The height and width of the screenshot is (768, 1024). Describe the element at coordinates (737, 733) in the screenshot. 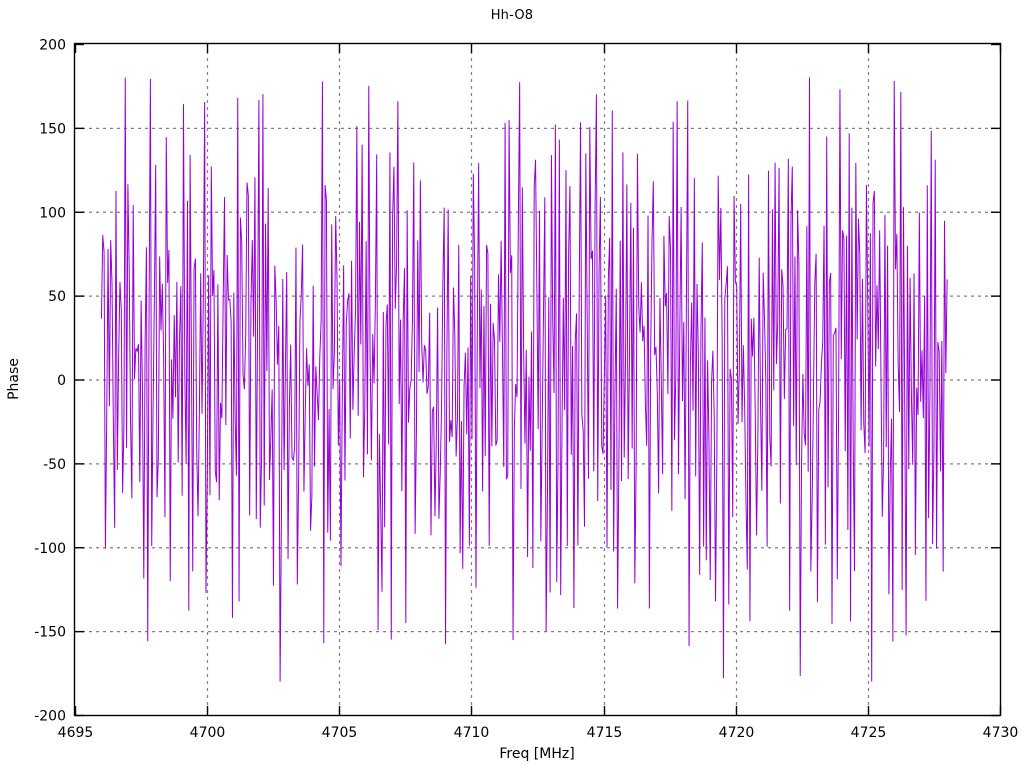

I see `x-tick-label: 4720` at that location.